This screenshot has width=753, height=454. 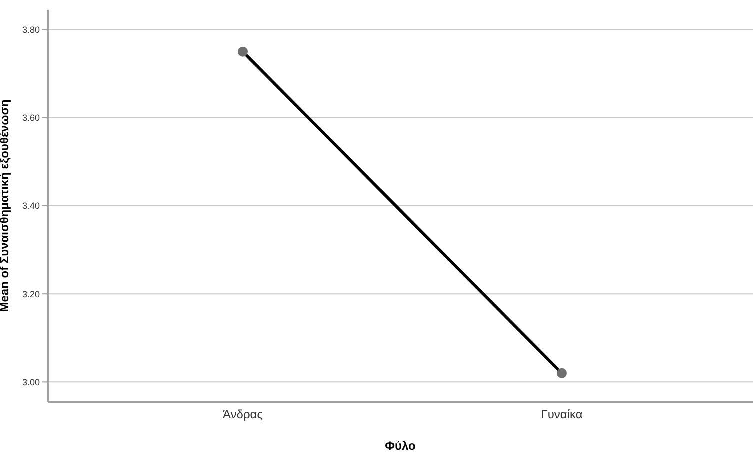 What do you see at coordinates (31, 206) in the screenshot?
I see `y-tick-label: 3.40` at bounding box center [31, 206].